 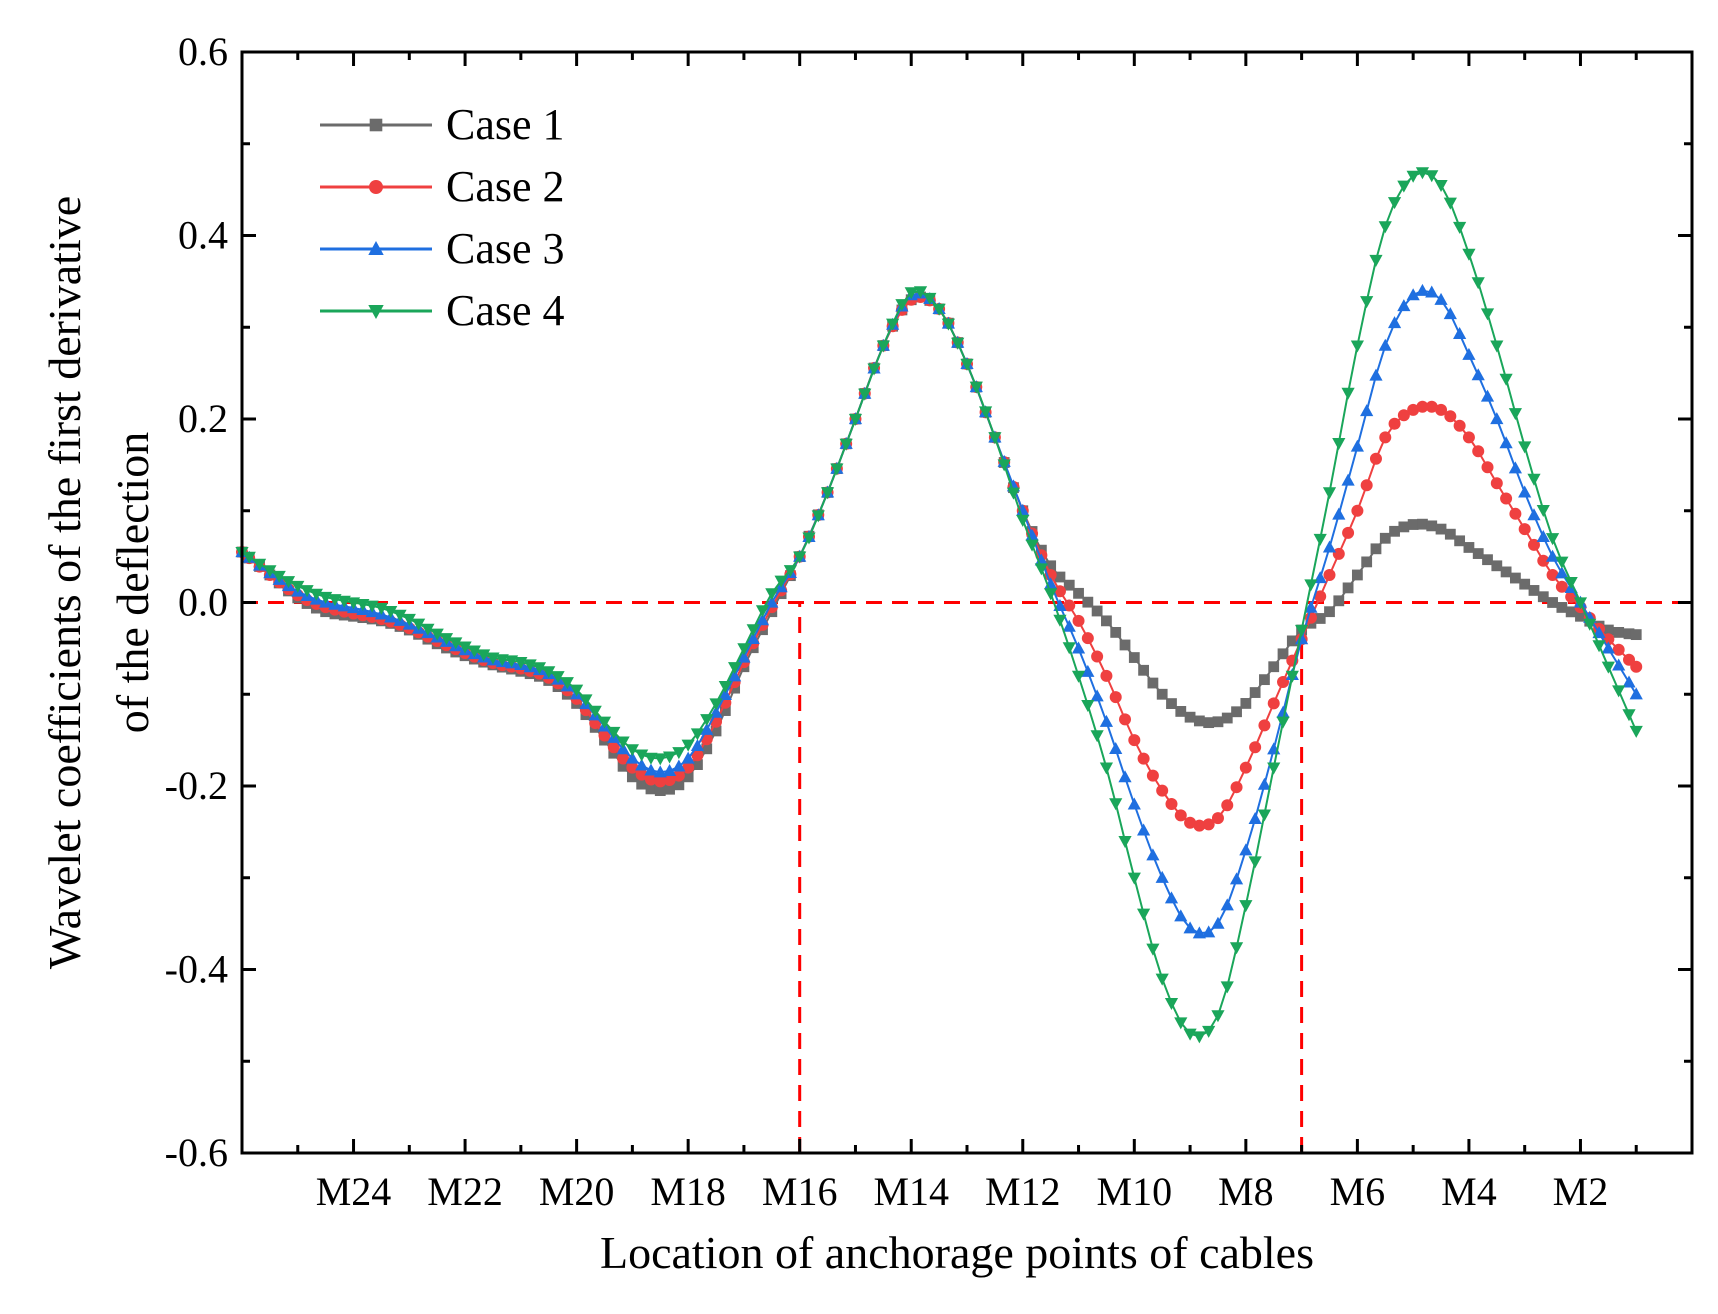 I want to click on x-tick-label: M14, so click(x=911, y=1191).